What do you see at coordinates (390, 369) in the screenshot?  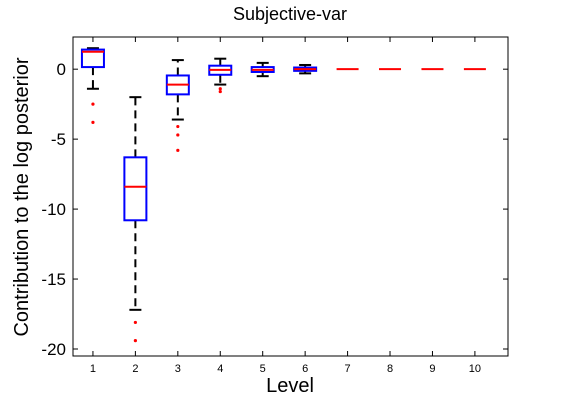 I see `x-tick-label: 8` at bounding box center [390, 369].